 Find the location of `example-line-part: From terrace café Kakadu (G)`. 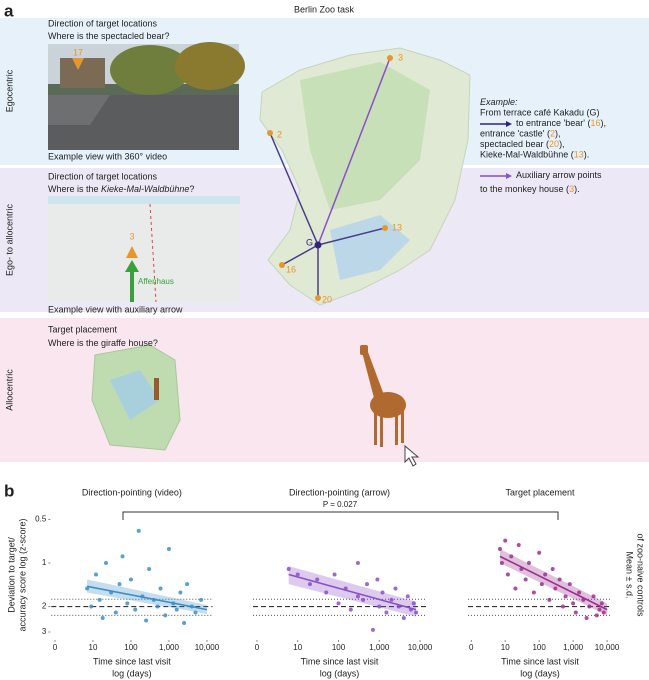

example-line-part: From terrace café Kakadu (G) is located at coordinates (540, 113).